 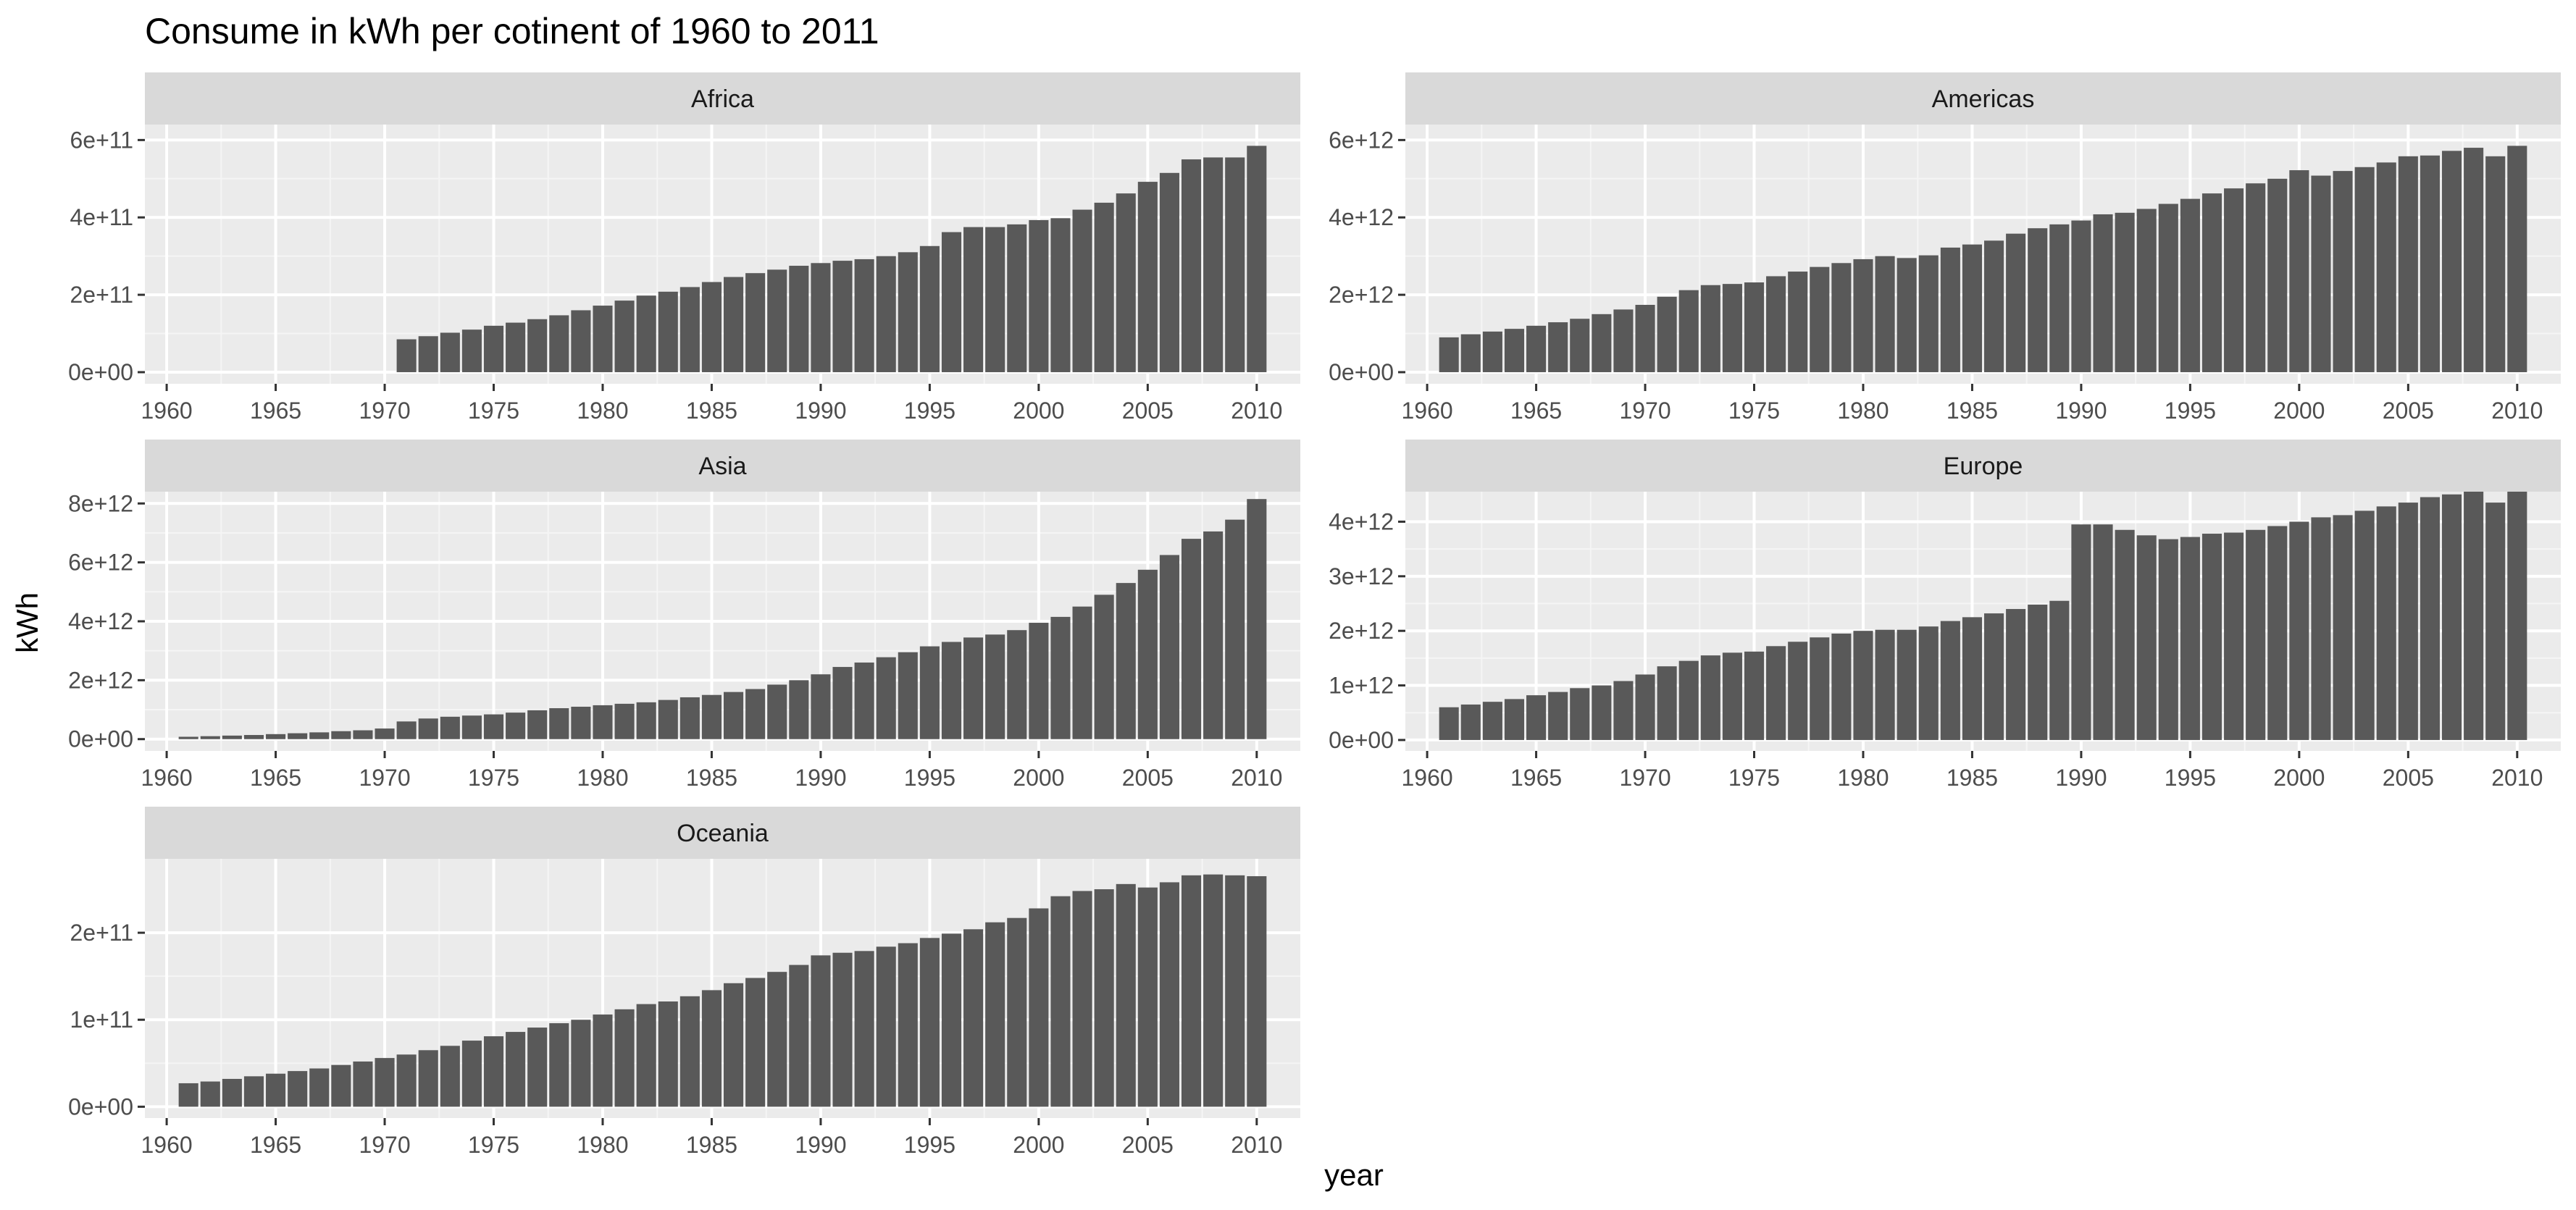 What do you see at coordinates (232, 1093) in the screenshot?
I see `bar-oceania-1963` at bounding box center [232, 1093].